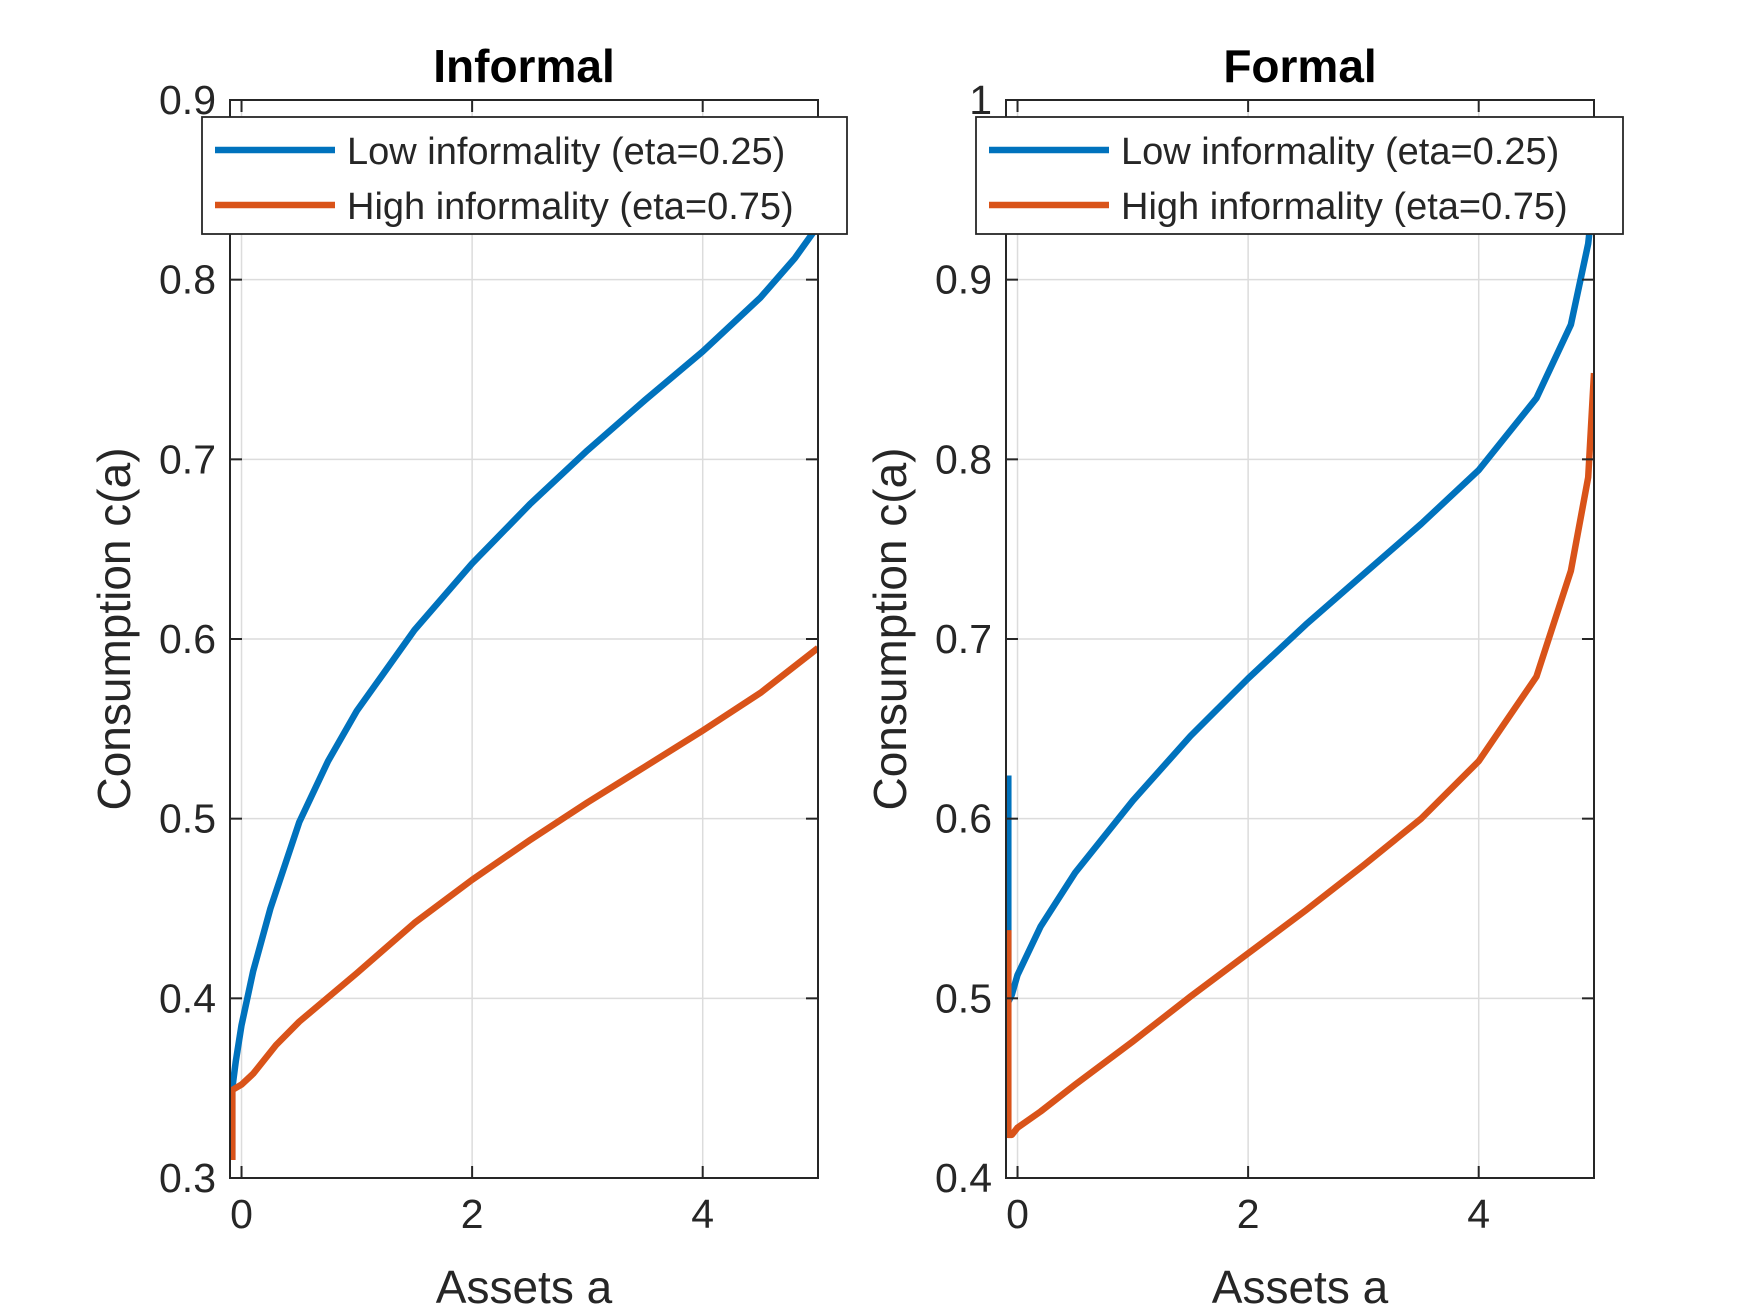  Describe the element at coordinates (523, 66) in the screenshot. I see `chart-title: Informal` at that location.